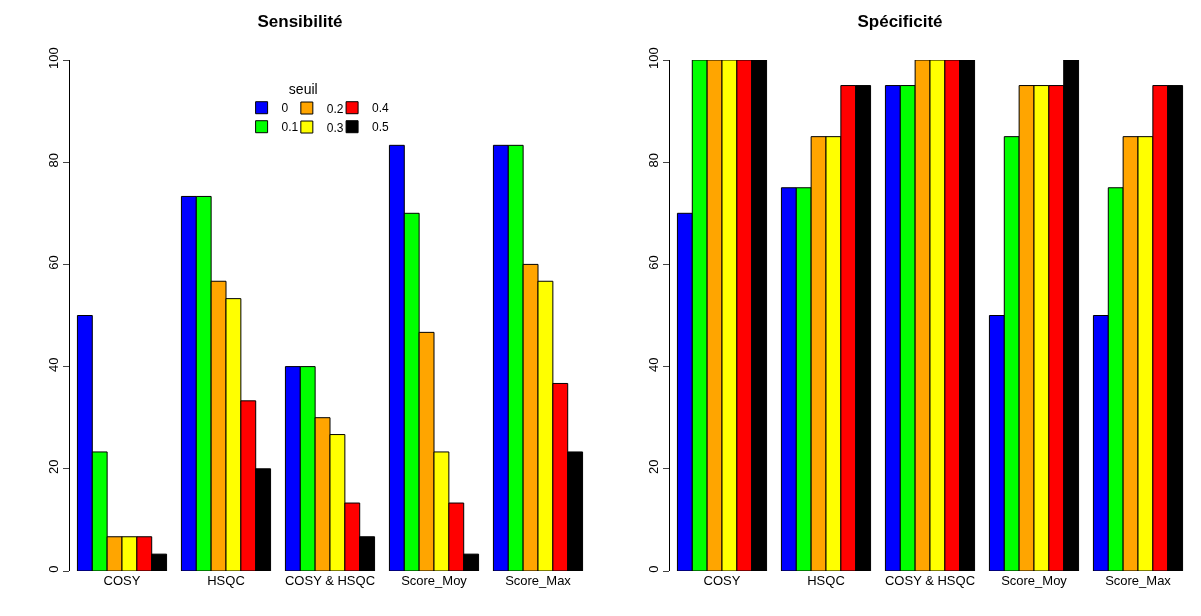 The height and width of the screenshot is (616, 1201). I want to click on legend-label: 0.2, so click(335, 108).